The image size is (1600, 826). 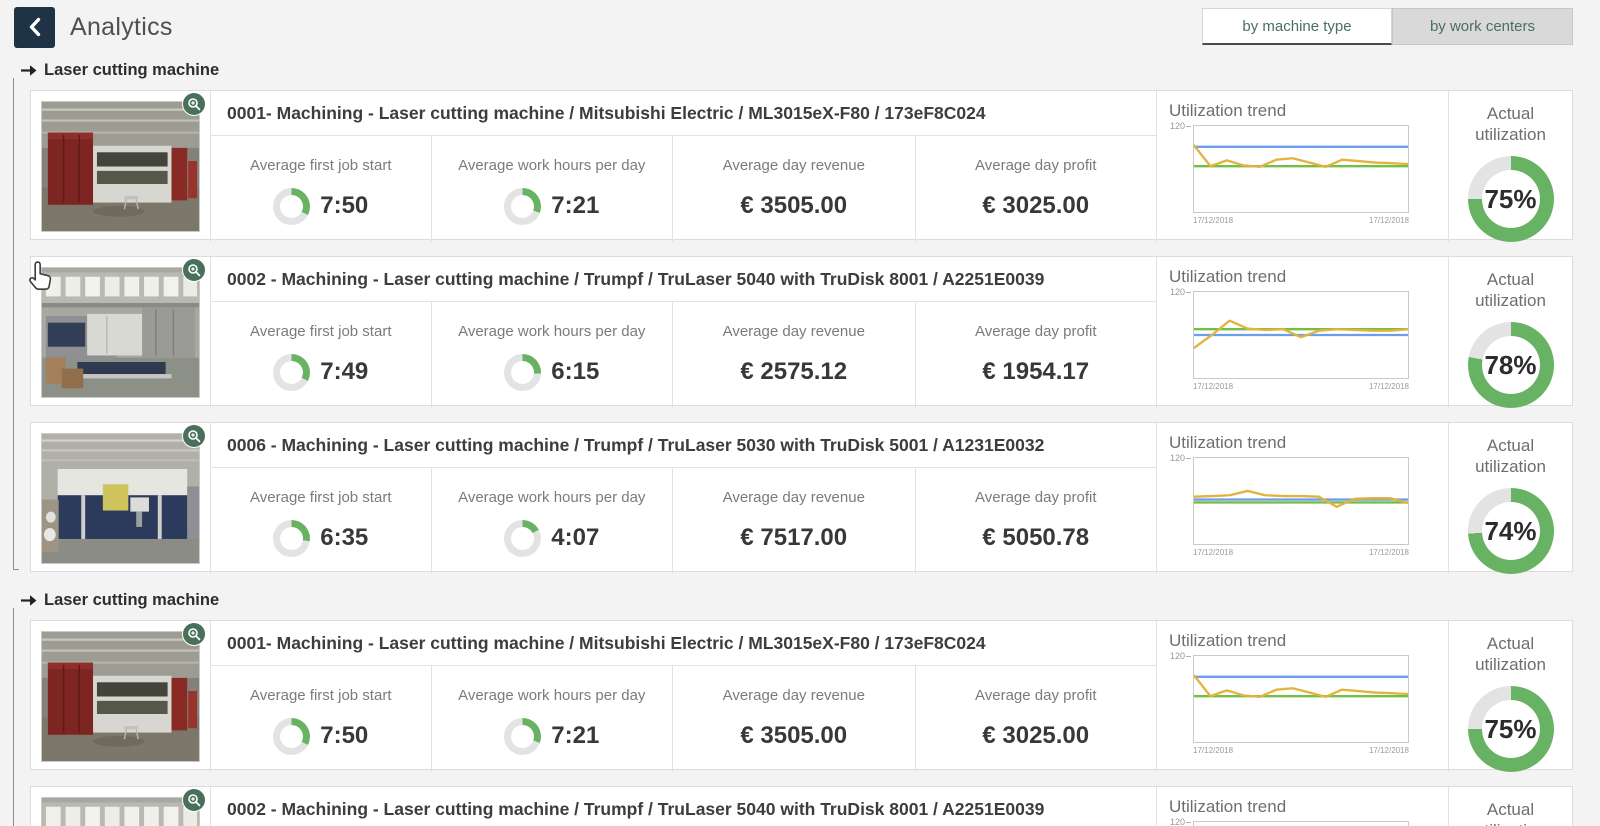 I want to click on actual-utilization-value: 74%, so click(x=1510, y=530).